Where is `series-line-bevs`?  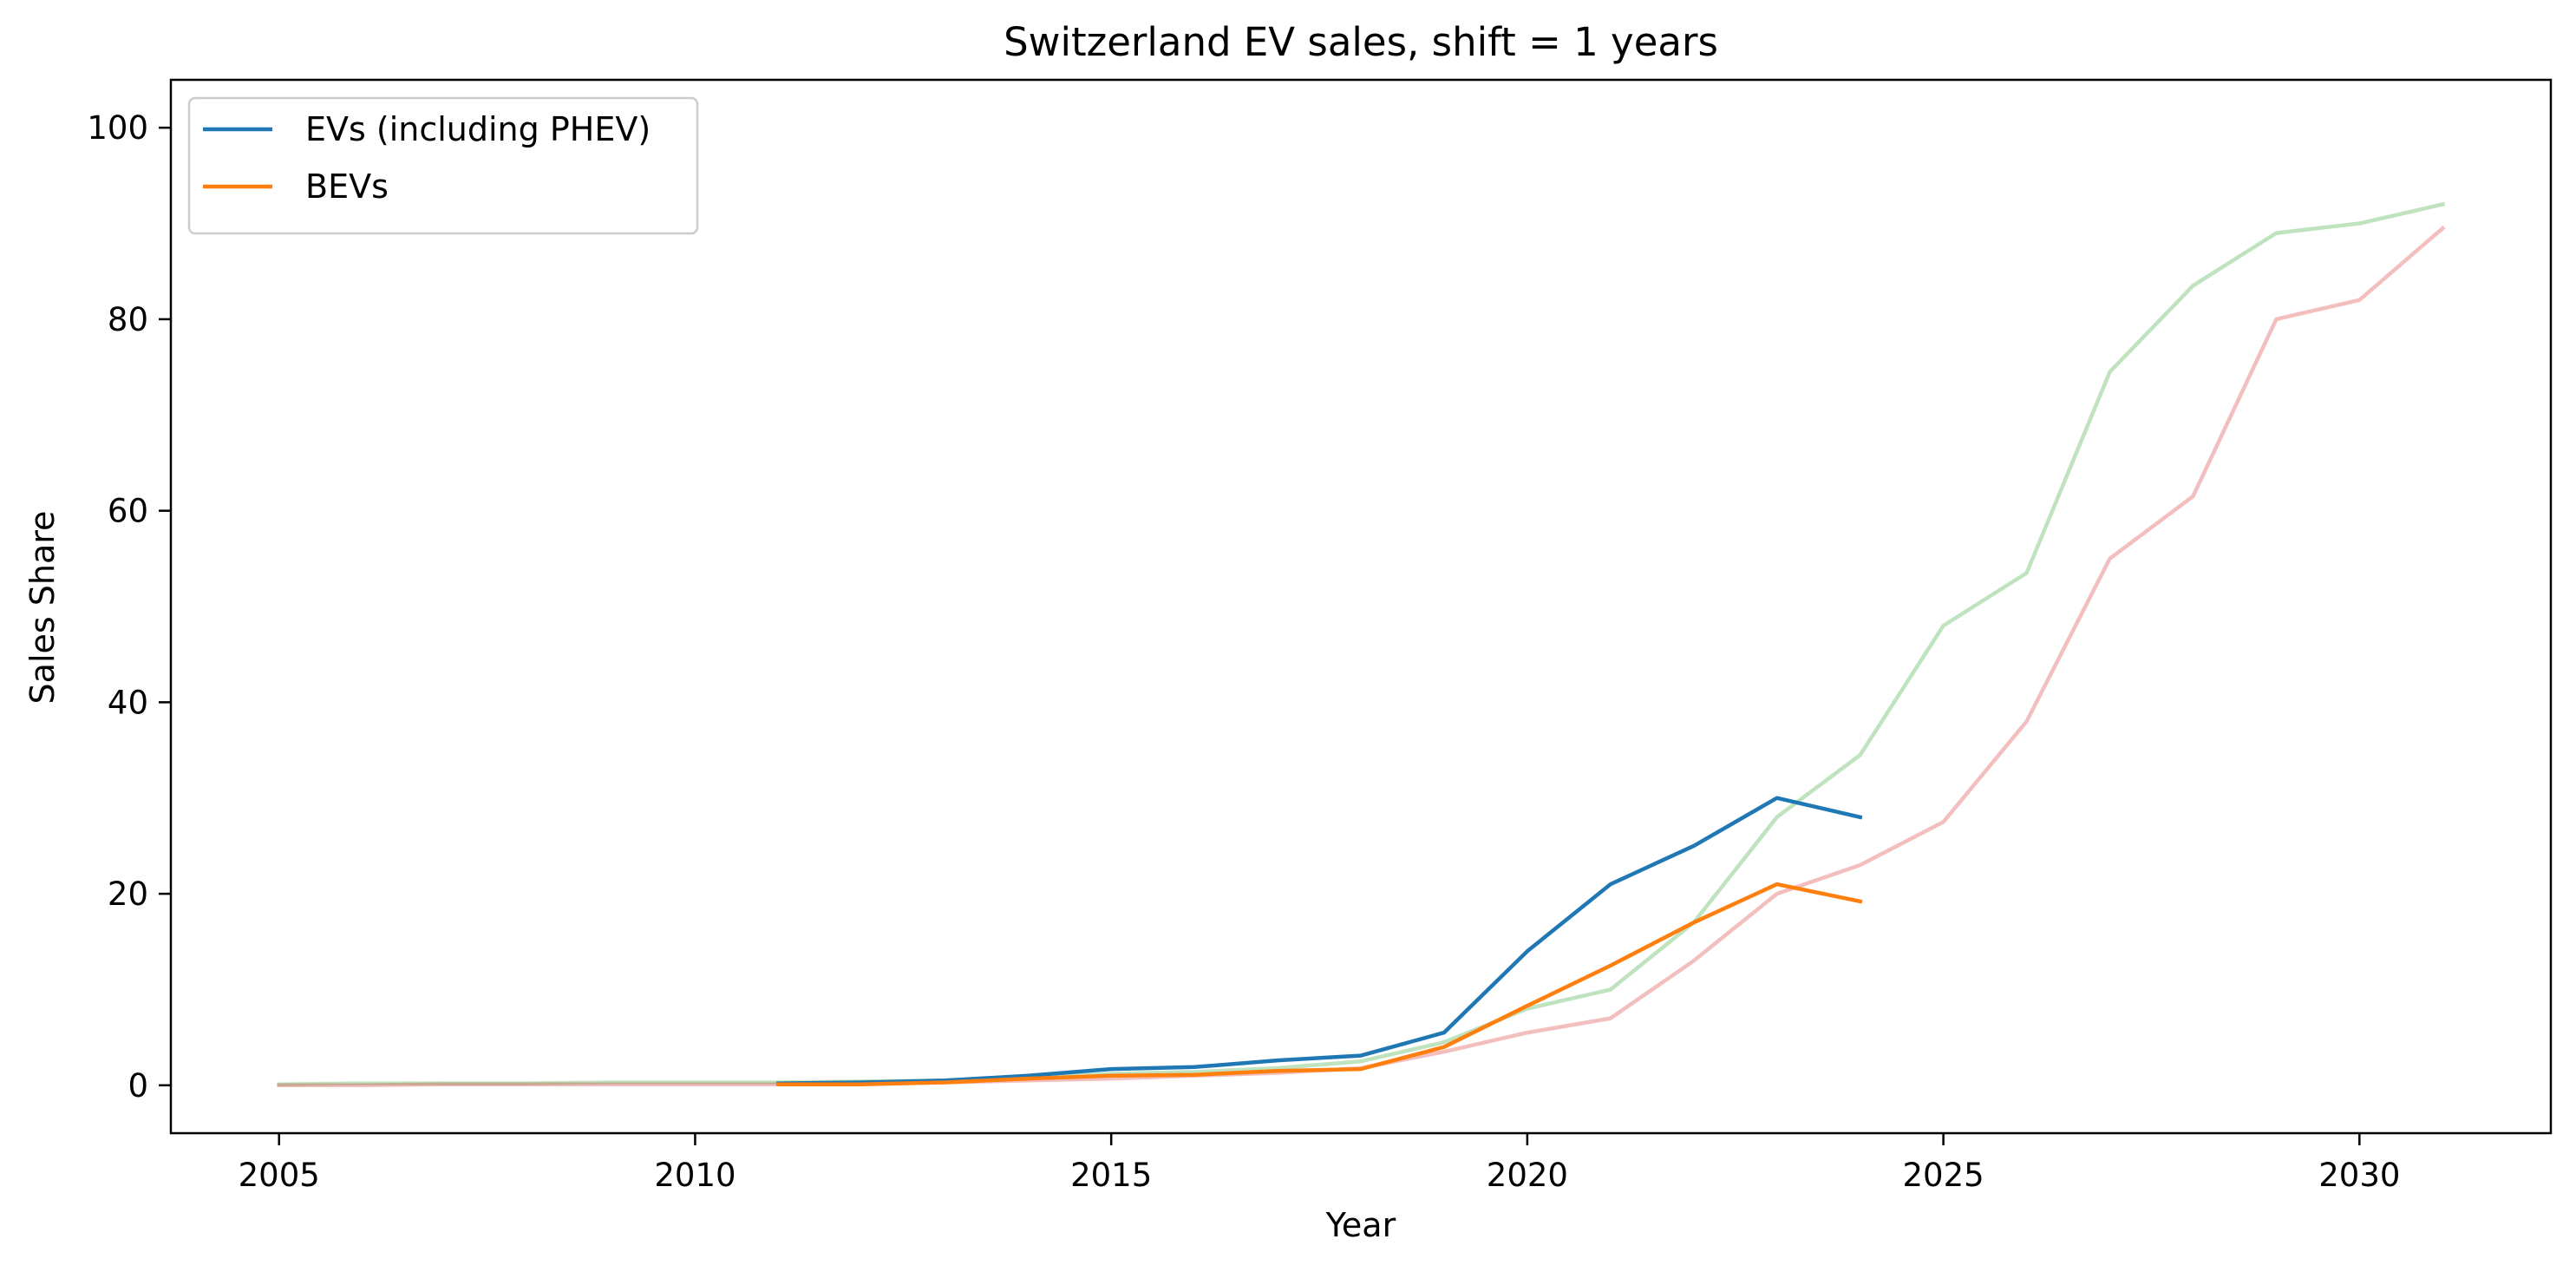 series-line-bevs is located at coordinates (1319, 984).